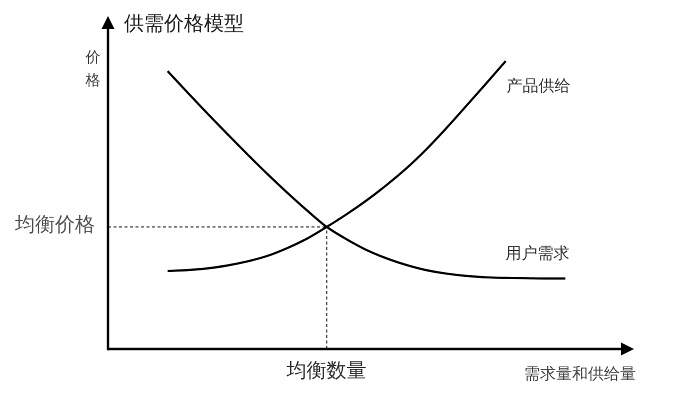 This screenshot has width=684, height=400. What do you see at coordinates (326, 371) in the screenshot?
I see `annotation: 均衡数量` at bounding box center [326, 371].